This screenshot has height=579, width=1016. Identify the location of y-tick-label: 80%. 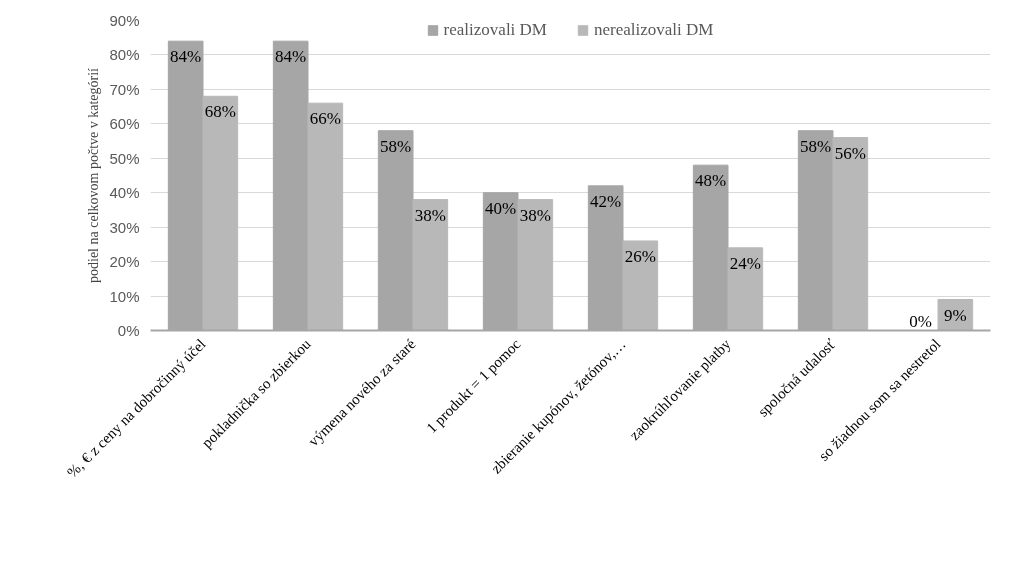
(124, 55).